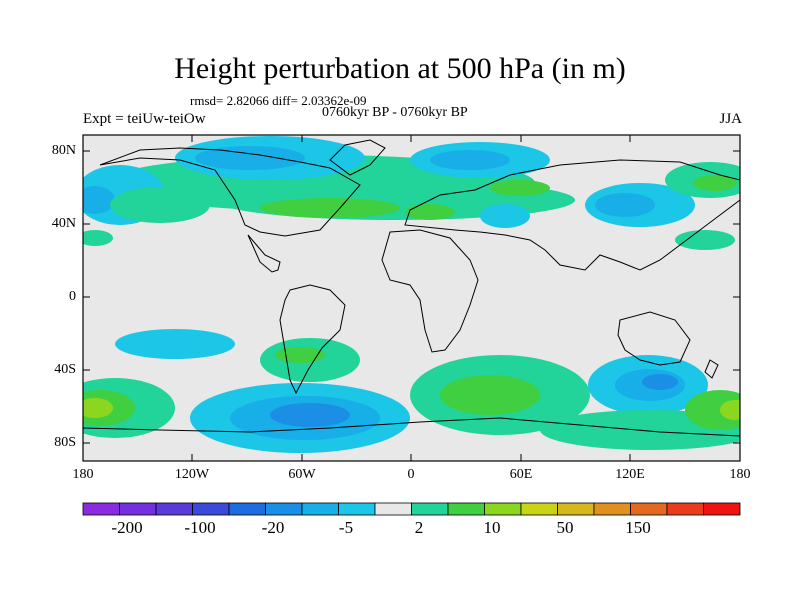 This screenshot has height=600, width=800. I want to click on rmsd-stats: rmsd= 2.82066 diff= 2.03362e-09, so click(278, 100).